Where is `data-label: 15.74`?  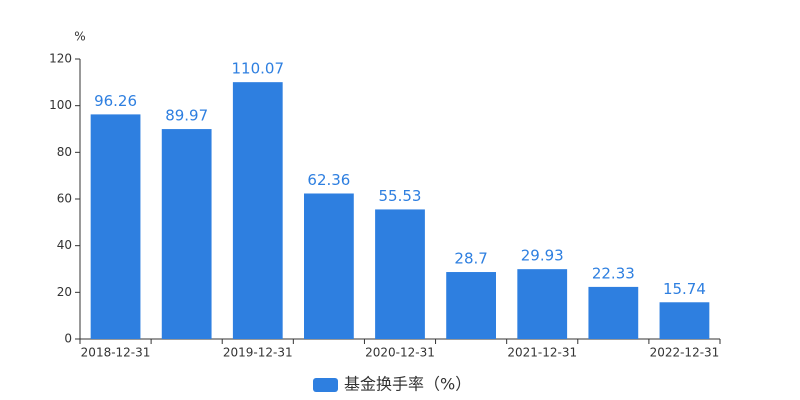
data-label: 15.74 is located at coordinates (684, 289).